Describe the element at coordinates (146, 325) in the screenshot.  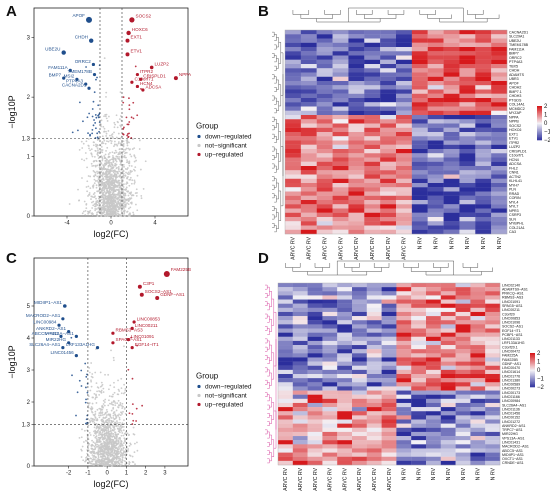
I see `point-label: LINC00211` at that location.